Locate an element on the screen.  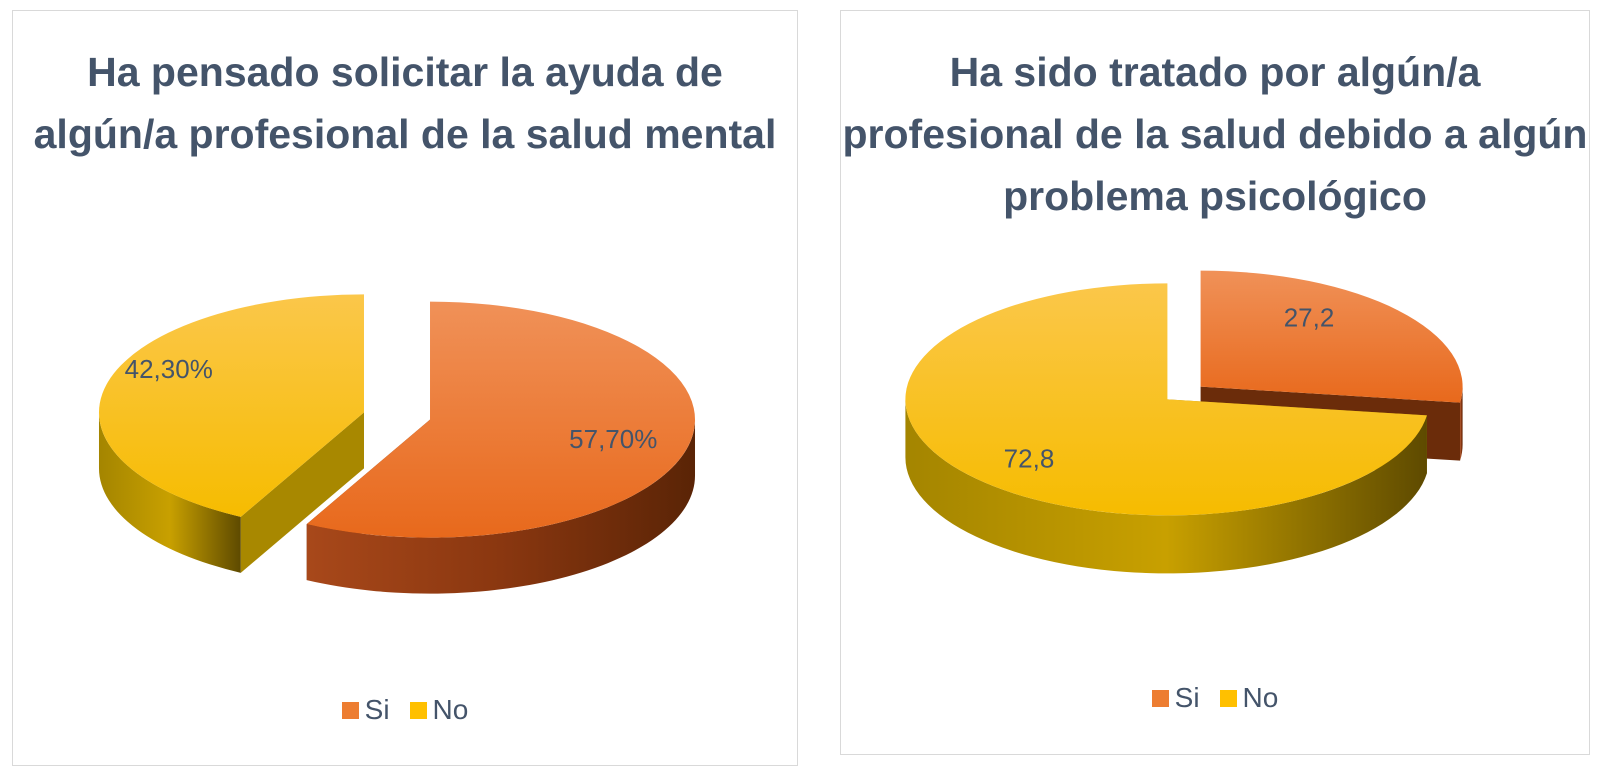
data-label-si: 57,70% is located at coordinates (613, 439).